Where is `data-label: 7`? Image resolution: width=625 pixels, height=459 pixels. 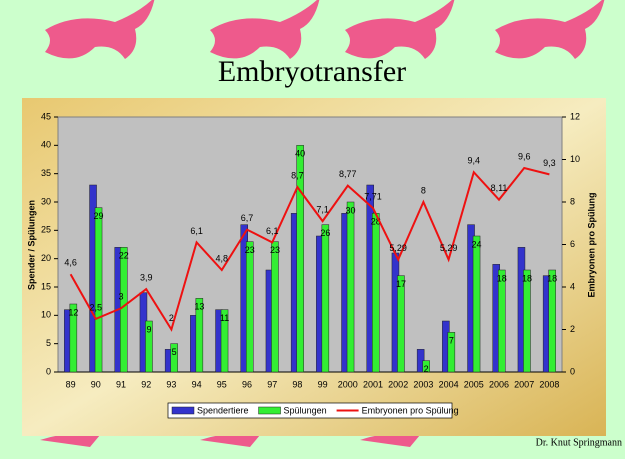
data-label: 7 is located at coordinates (451, 341).